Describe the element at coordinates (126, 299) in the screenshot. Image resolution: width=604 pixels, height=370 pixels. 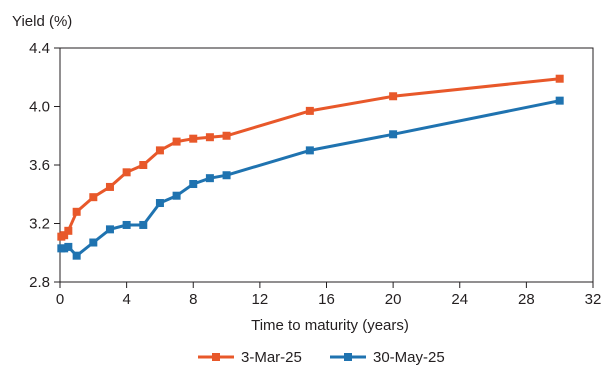
I see `x-tick-label: 4` at that location.